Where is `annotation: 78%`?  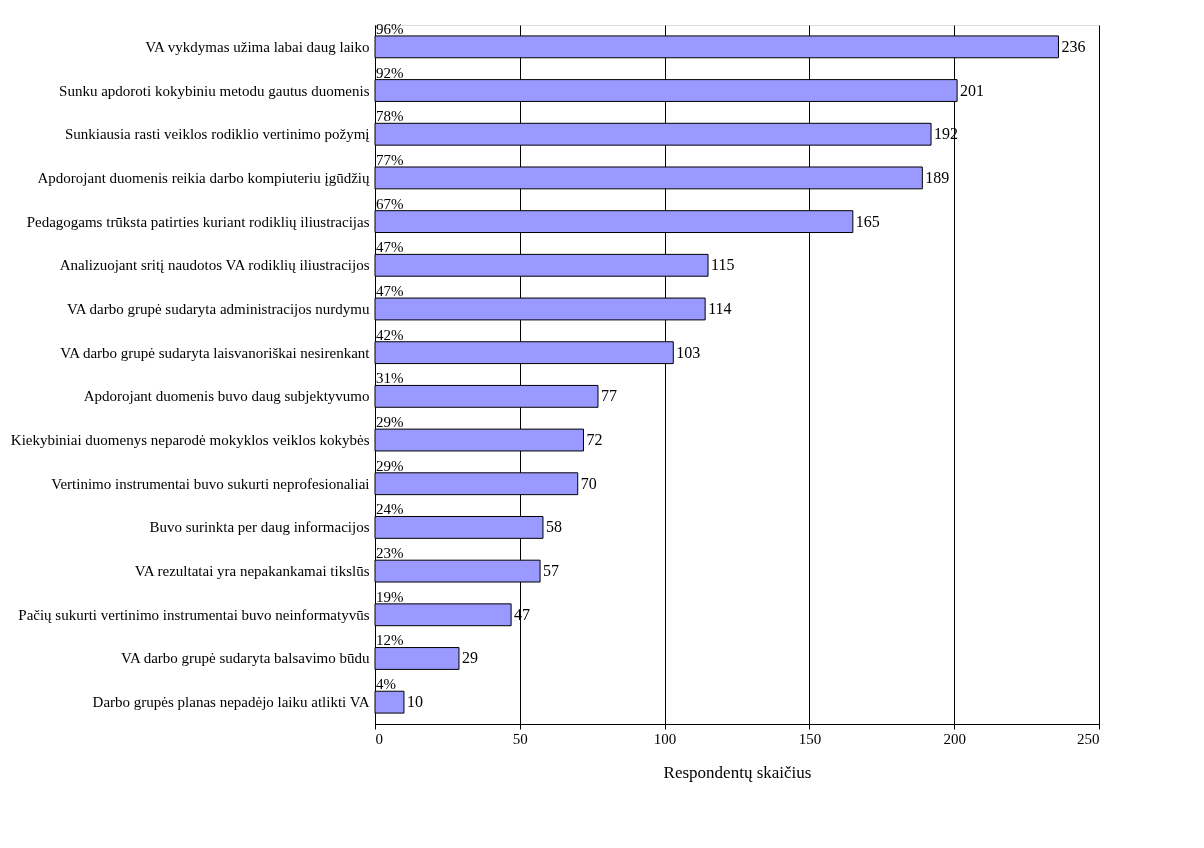 annotation: 78% is located at coordinates (390, 116).